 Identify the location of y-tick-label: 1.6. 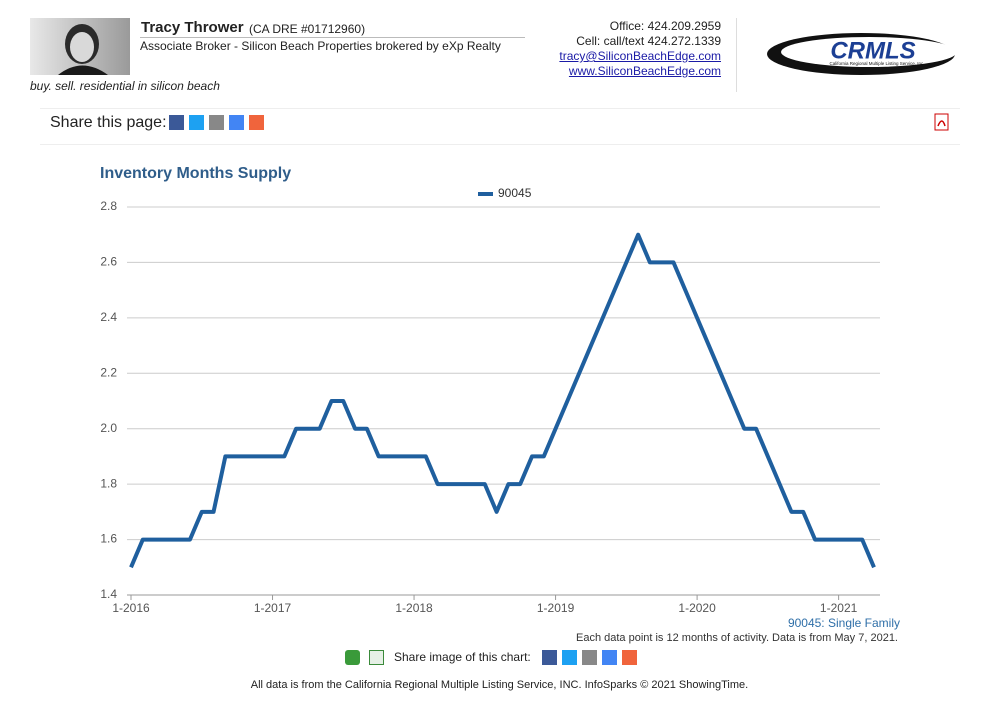
(108, 539).